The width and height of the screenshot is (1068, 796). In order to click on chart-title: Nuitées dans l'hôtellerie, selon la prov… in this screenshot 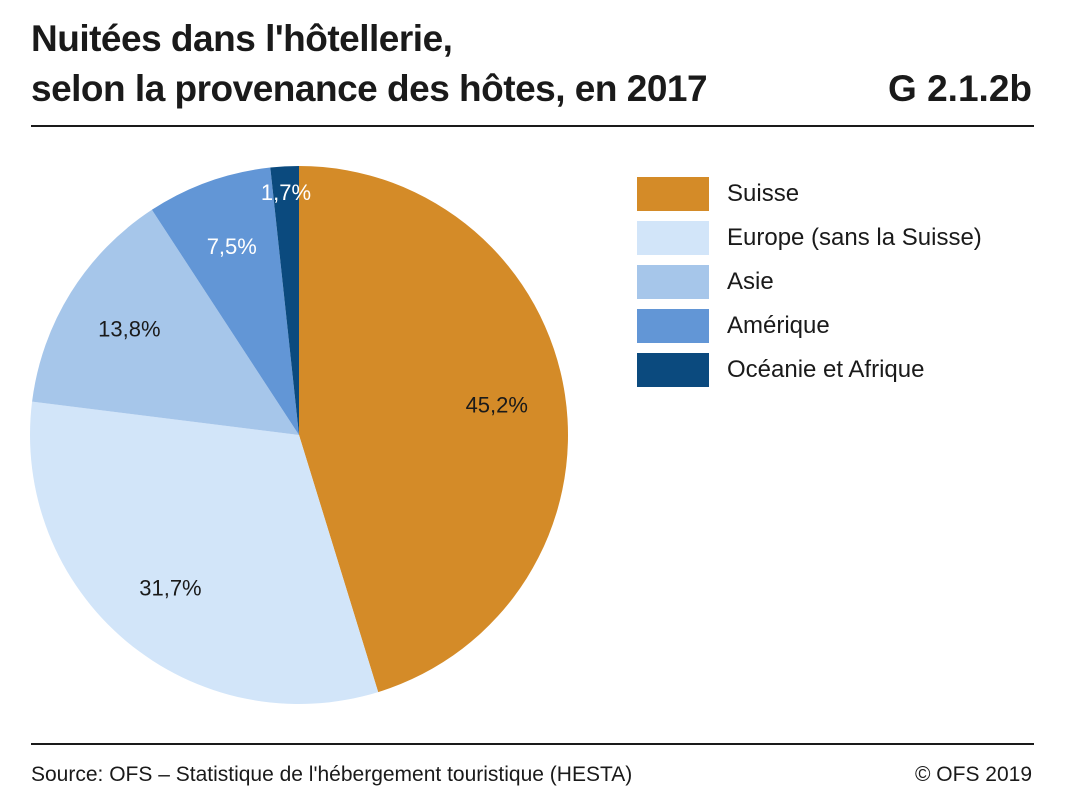, I will do `click(411, 64)`.